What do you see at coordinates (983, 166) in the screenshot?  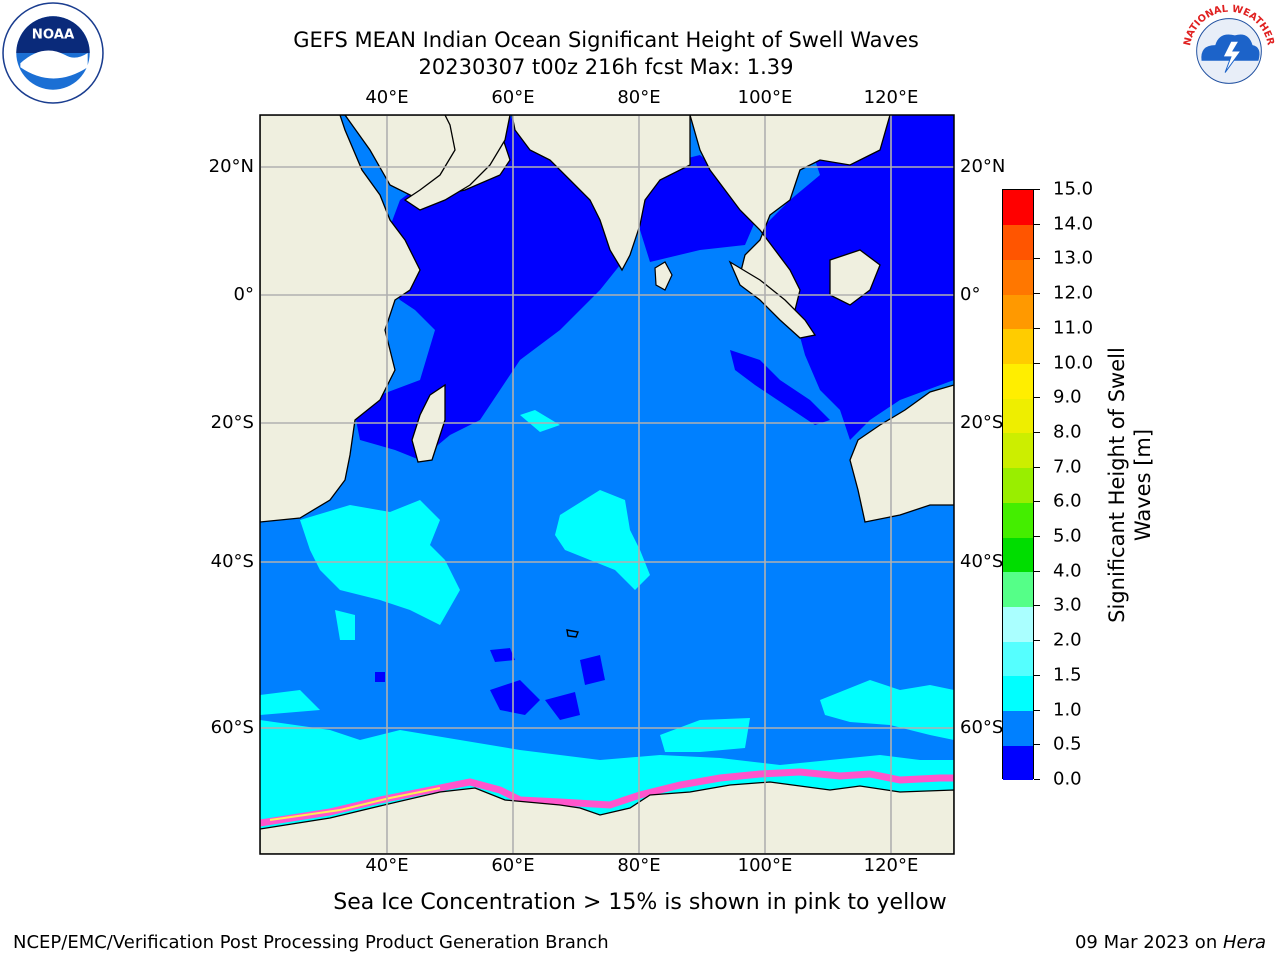 I see `lat-tick-right-20n: 20°N` at bounding box center [983, 166].